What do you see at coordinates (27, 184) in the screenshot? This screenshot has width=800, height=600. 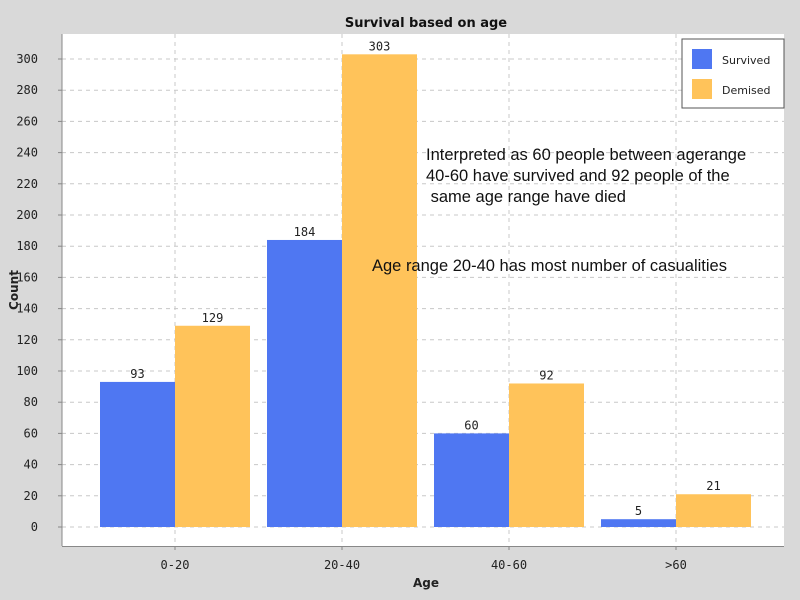 I see `y-tick-label: 220` at bounding box center [27, 184].